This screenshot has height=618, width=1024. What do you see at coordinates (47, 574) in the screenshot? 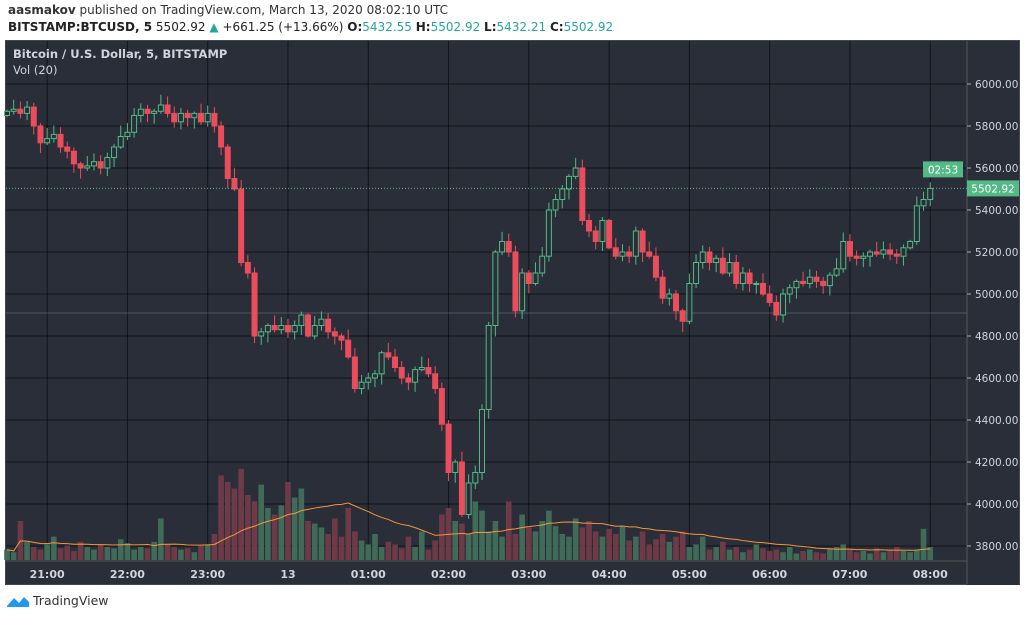
I see `time-tick-label: 21:00` at bounding box center [47, 574].